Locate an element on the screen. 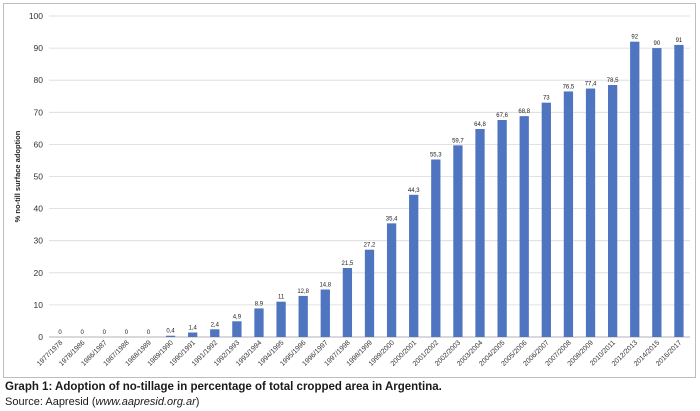 Image resolution: width=700 pixels, height=411 pixels. data-label: 2,4 is located at coordinates (215, 325).